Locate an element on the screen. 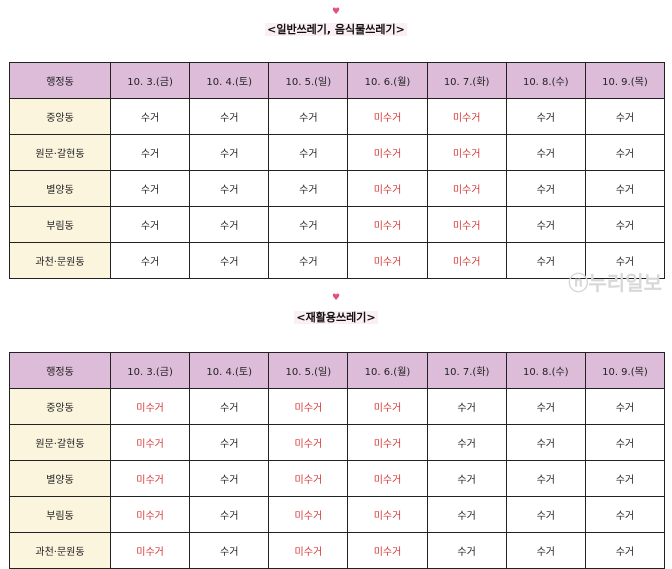 This screenshot has height=569, width=672. table-row: 중앙동 수거 수거 수거 미수거 미수거 수거 수거 is located at coordinates (337, 116).